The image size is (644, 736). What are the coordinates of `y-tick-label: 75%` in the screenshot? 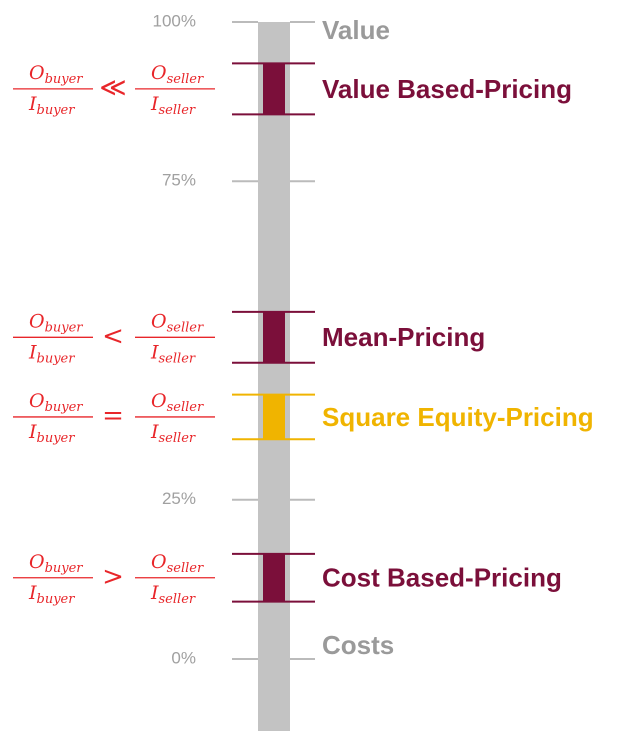 It's located at (179, 180).